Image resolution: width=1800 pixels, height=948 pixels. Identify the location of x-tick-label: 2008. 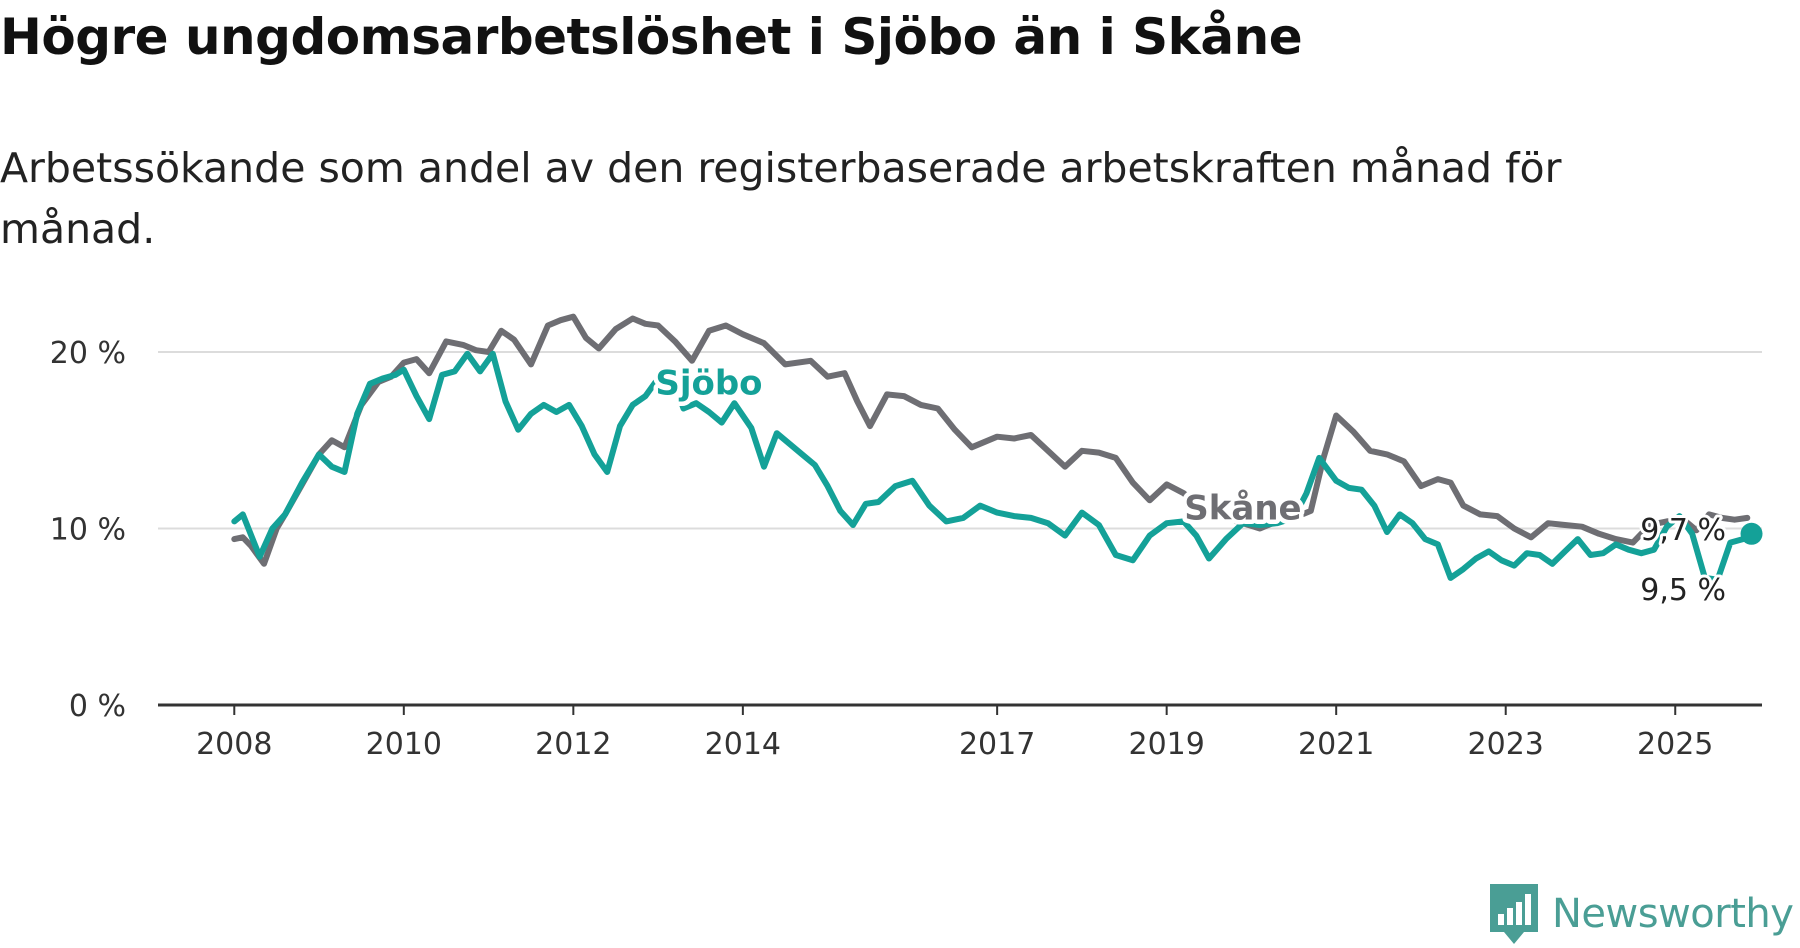
(234, 744).